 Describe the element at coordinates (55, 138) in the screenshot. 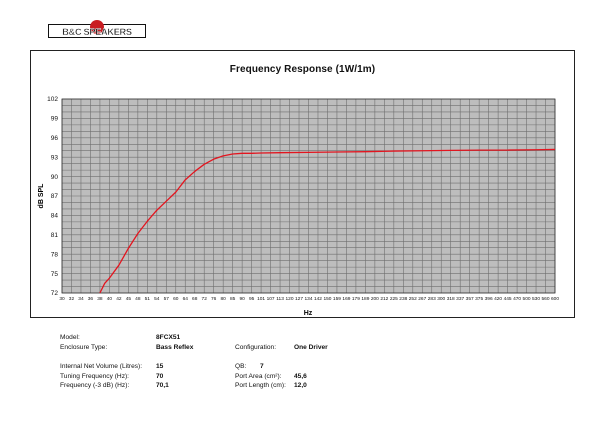

I see `y-tick-label: 96` at that location.